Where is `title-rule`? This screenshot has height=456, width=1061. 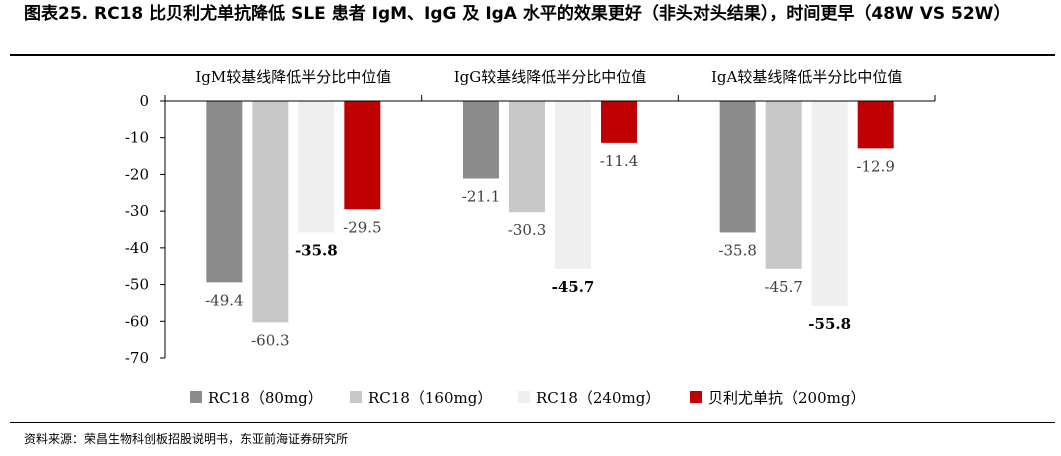 title-rule is located at coordinates (532, 55).